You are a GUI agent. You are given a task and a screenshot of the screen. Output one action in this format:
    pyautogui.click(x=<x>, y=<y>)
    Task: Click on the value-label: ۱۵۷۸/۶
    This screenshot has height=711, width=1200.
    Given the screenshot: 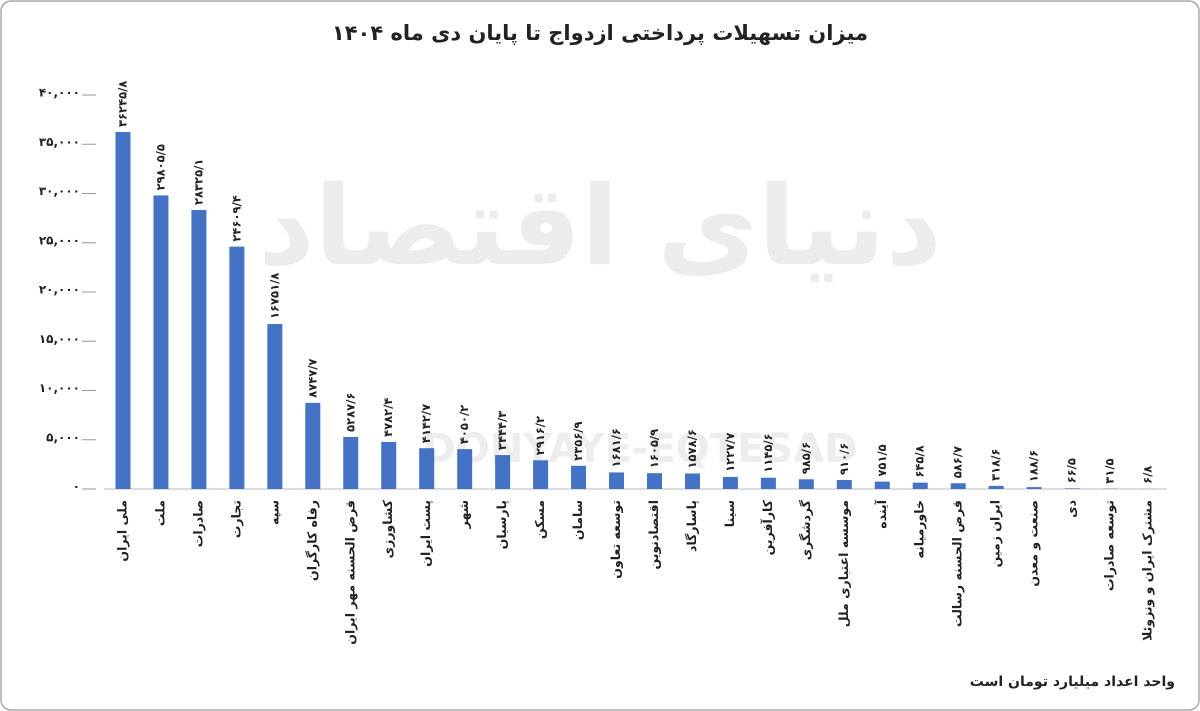 What is the action you would take?
    pyautogui.click(x=692, y=448)
    